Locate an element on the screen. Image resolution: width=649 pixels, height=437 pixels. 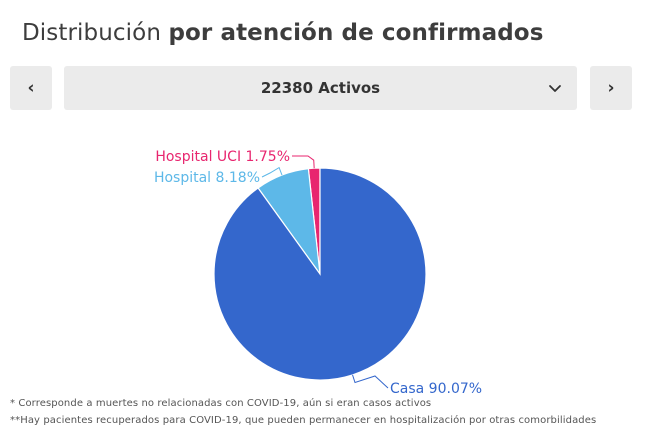
title-regular: Distribución is located at coordinates (92, 33).